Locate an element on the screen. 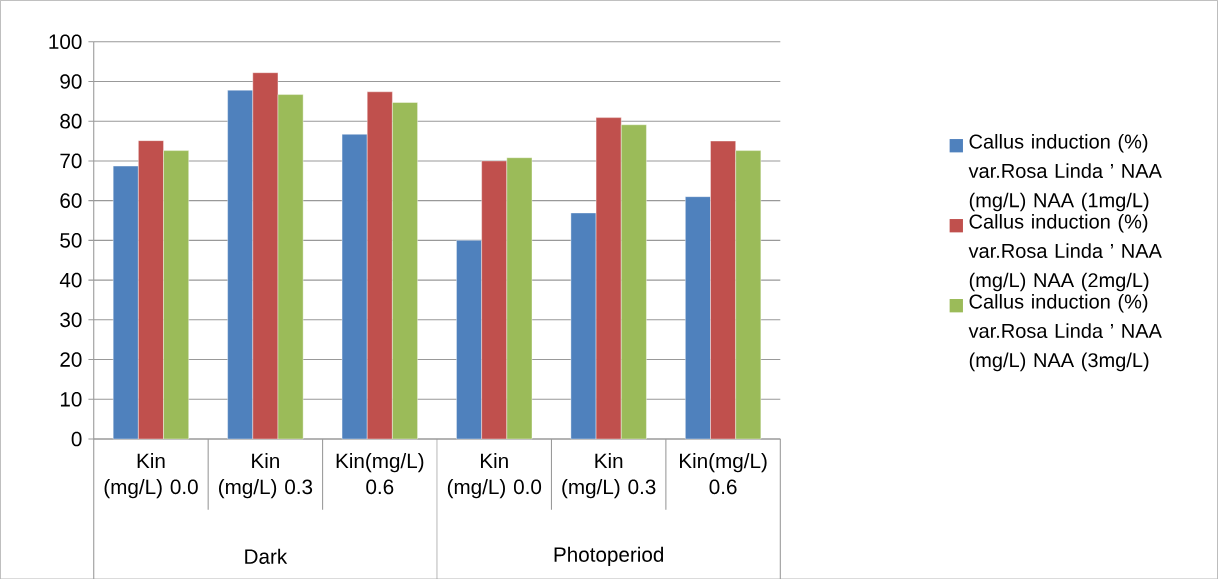 The height and width of the screenshot is (579, 1218). y-tick-label: 100 is located at coordinates (65, 41).